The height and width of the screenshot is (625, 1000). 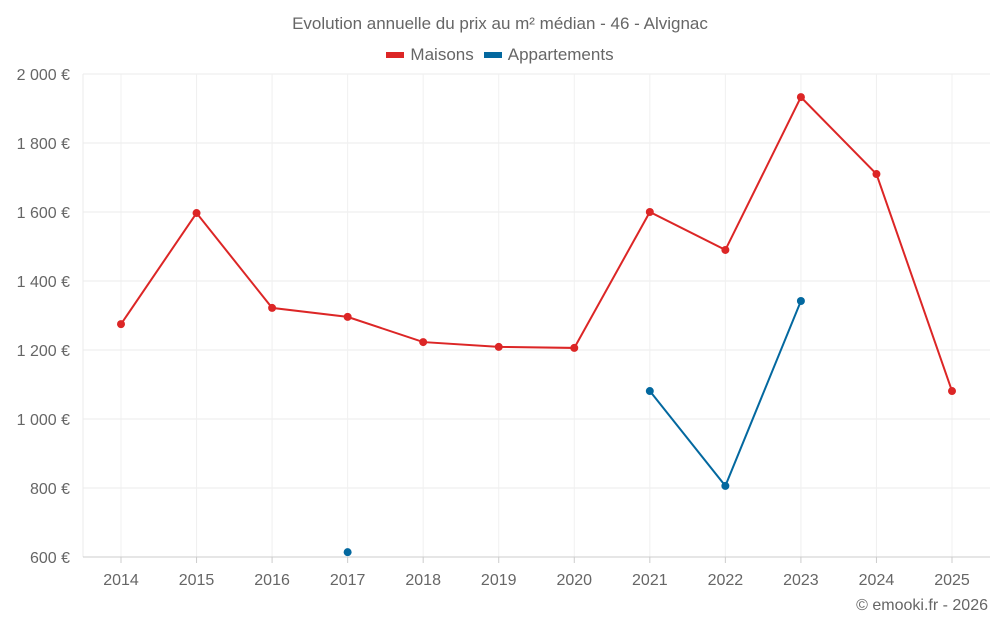 I want to click on y-tick-label: 1 000 €, so click(x=43, y=420).